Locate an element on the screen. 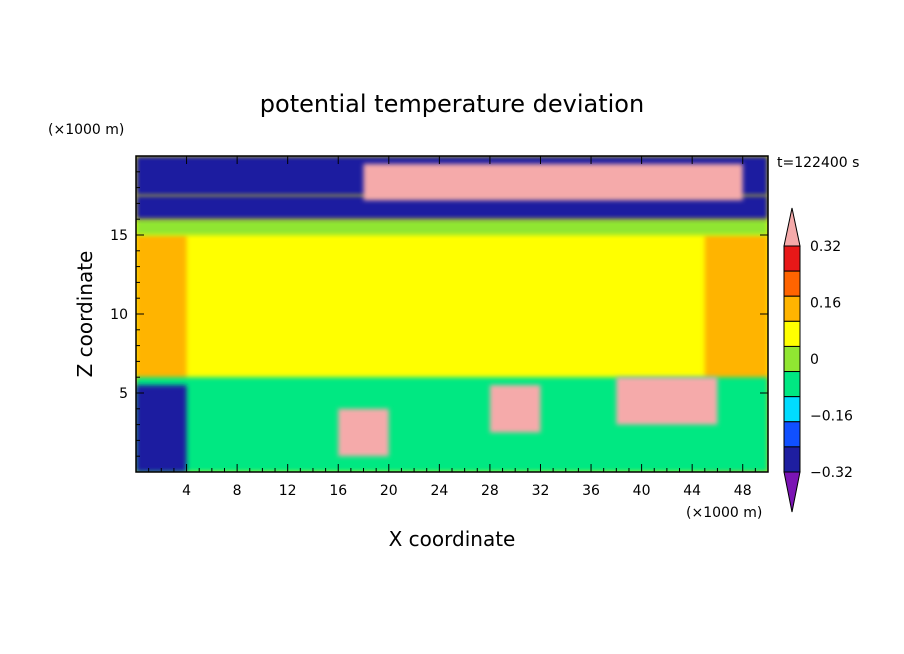 The width and height of the screenshot is (904, 654). colorbar-tick-label: −0.32 is located at coordinates (831, 473).